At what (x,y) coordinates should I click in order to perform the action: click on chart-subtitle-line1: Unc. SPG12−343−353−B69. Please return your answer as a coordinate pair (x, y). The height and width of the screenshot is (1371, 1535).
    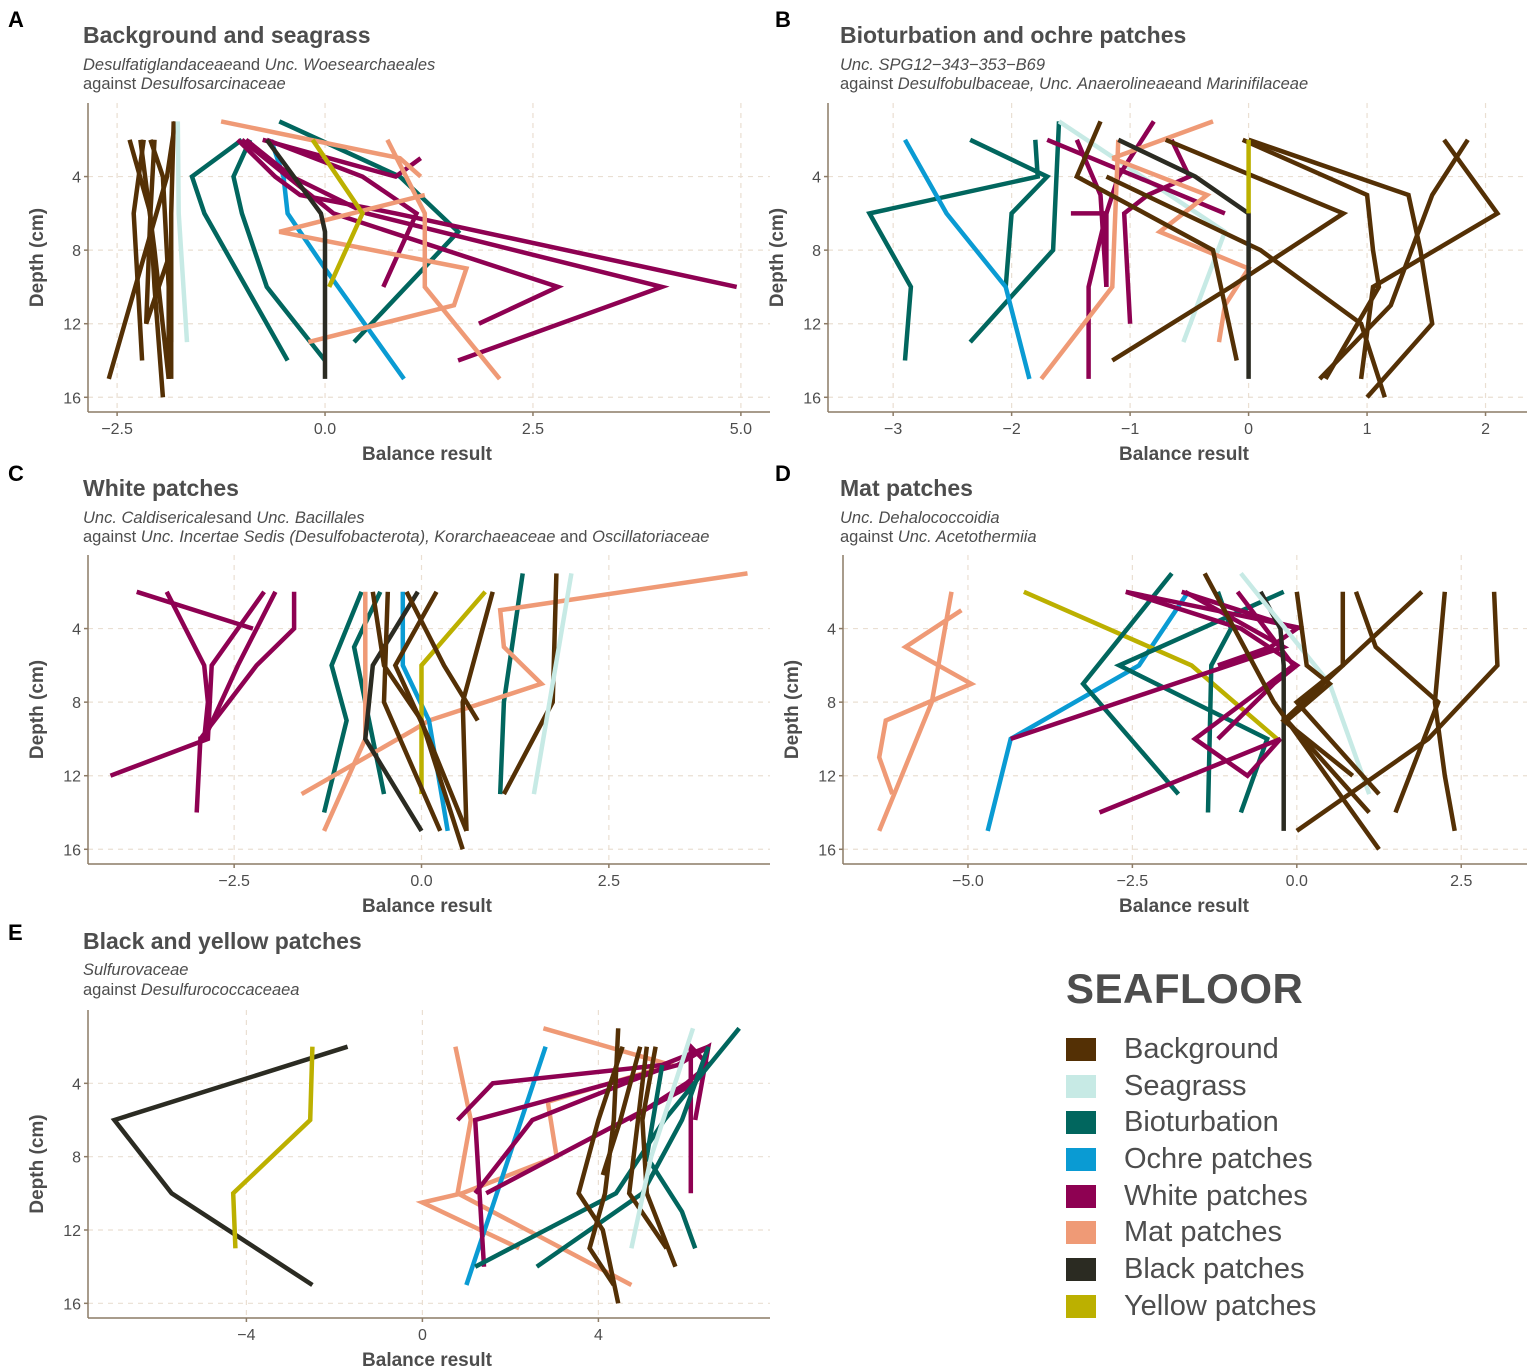
    Looking at the image, I should click on (943, 65).